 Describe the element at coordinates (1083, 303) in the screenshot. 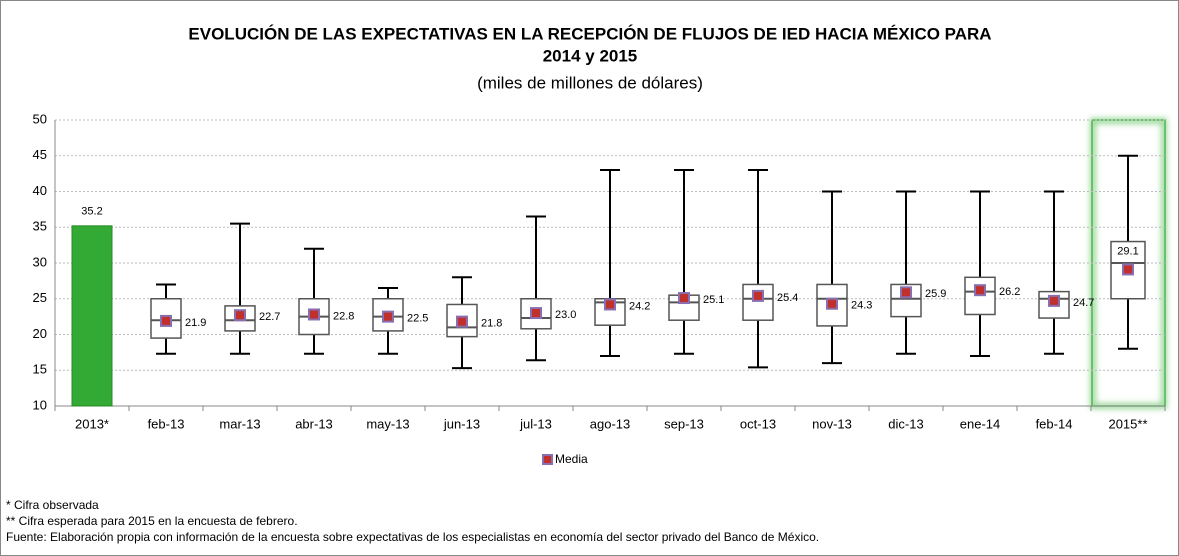

I see `mean-label: 24.7` at that location.